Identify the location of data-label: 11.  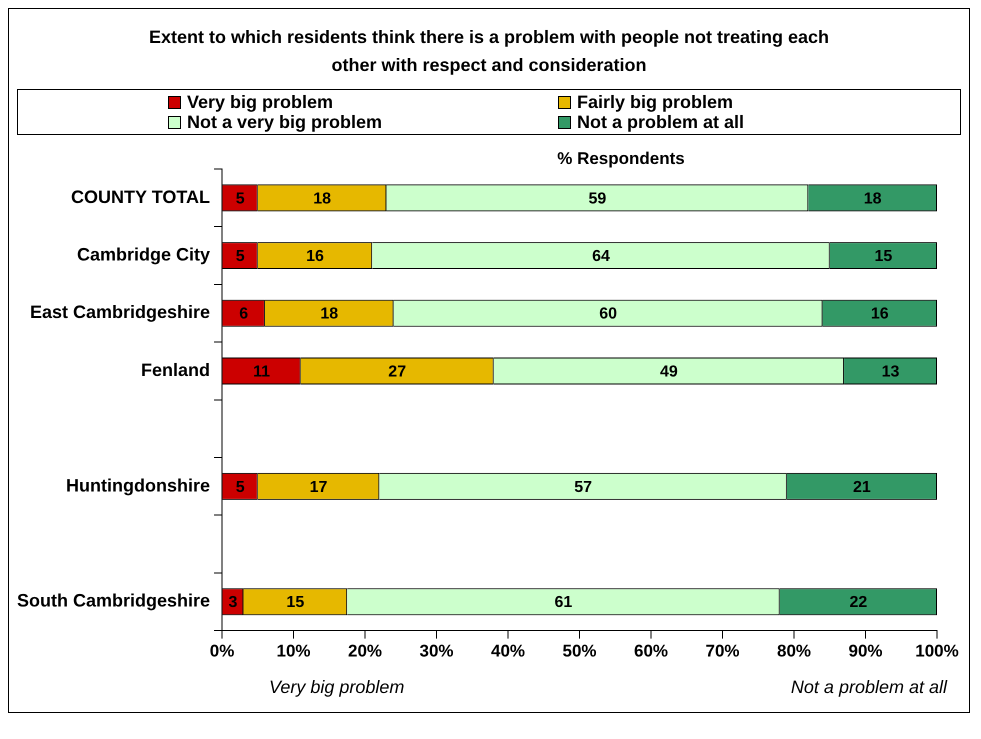
(261, 371).